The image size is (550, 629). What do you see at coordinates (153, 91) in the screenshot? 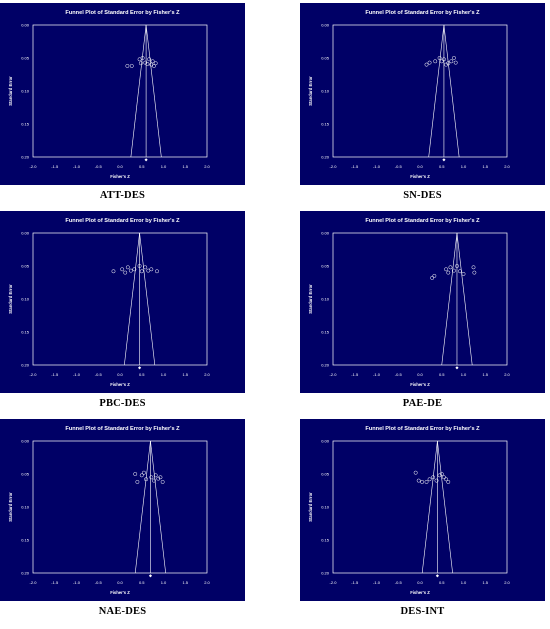
I see `funnel-right-line` at bounding box center [153, 91].